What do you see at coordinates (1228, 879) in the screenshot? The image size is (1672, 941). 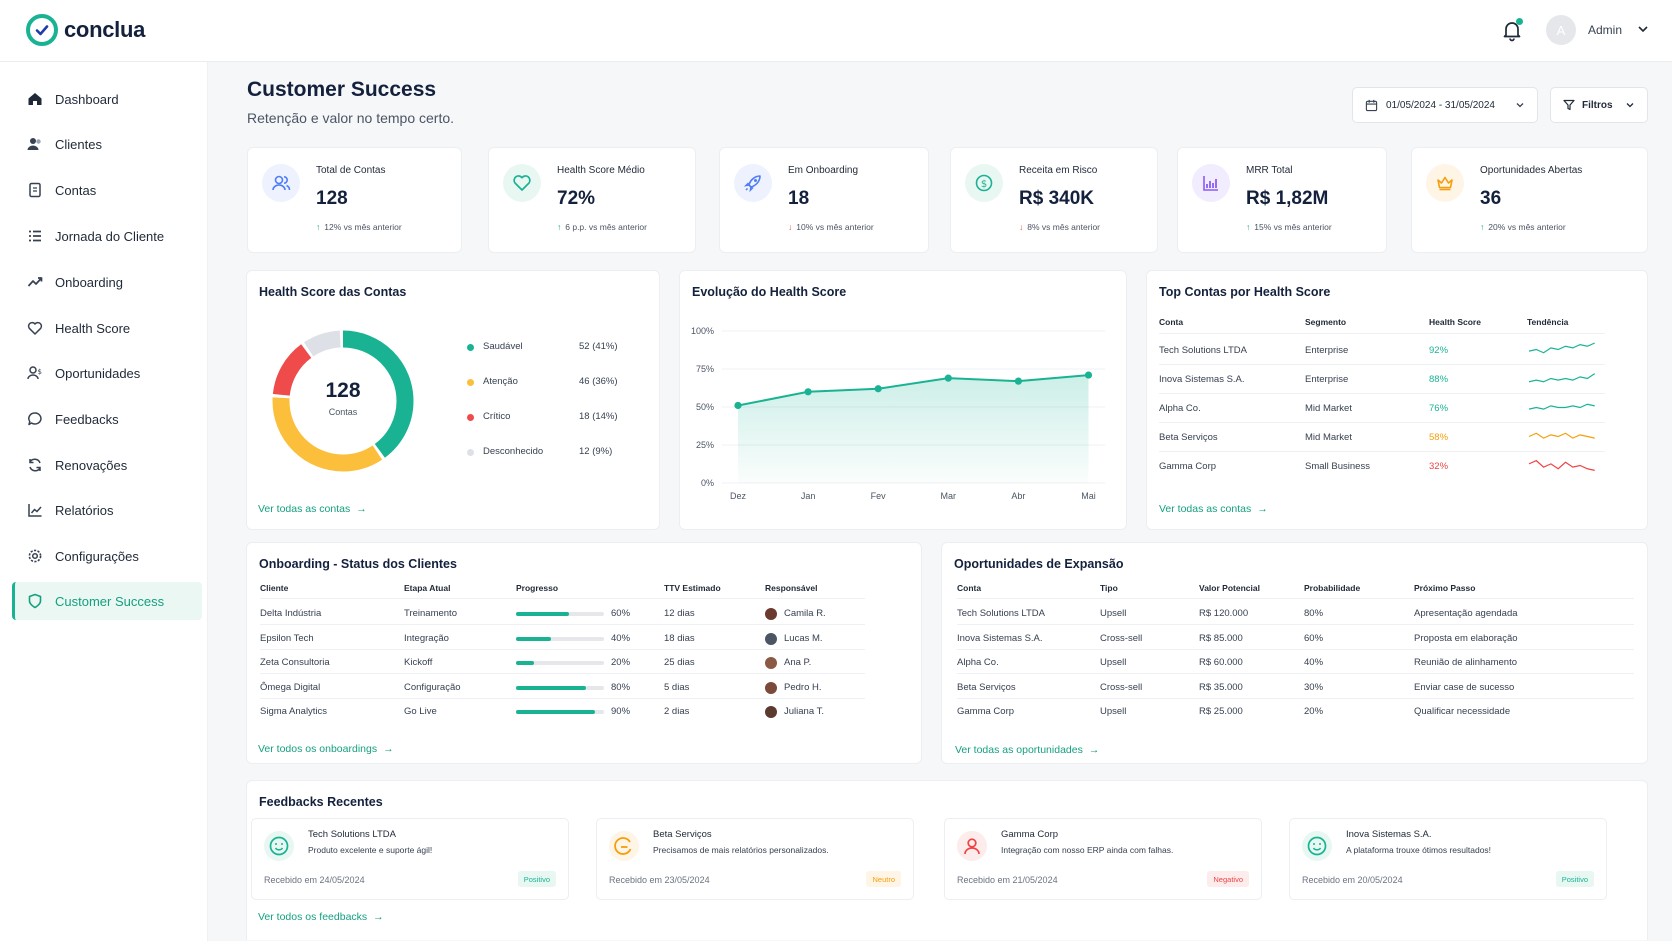 I see `sentiment-badge: Negativo` at bounding box center [1228, 879].